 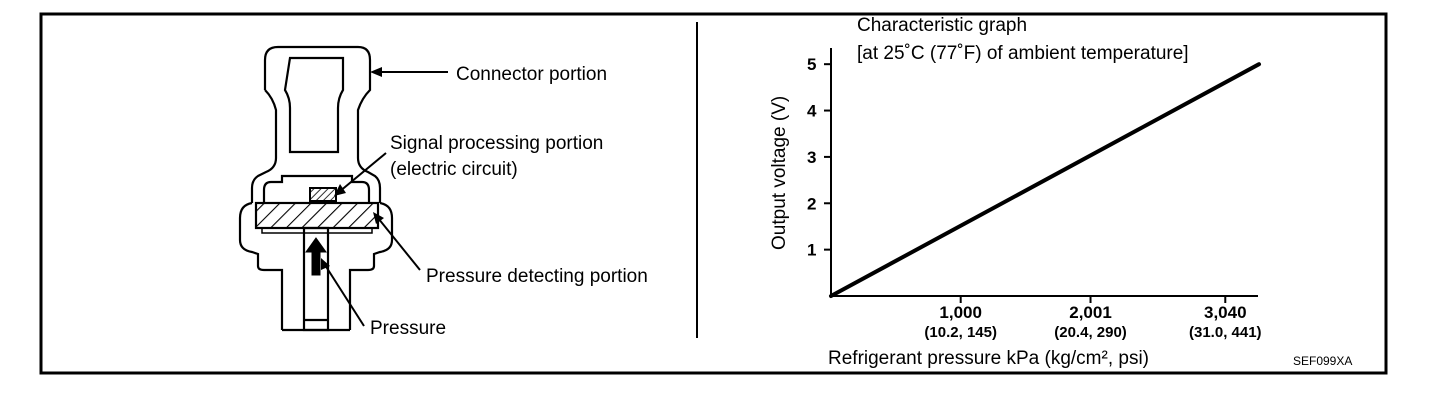 I want to click on x-axis-label: Refrigerant pressure kPa (kg/cm², psi), so click(x=988, y=358).